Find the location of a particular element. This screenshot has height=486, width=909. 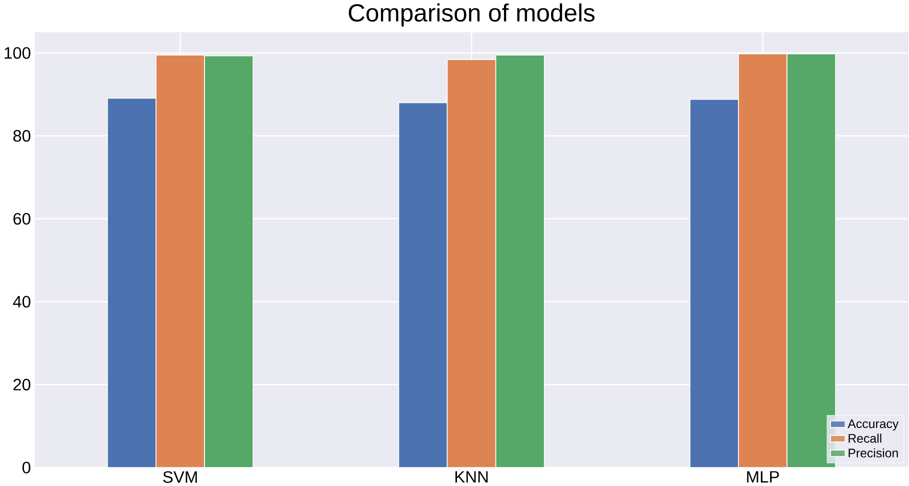

y-tick-label: 80 is located at coordinates (21, 136).